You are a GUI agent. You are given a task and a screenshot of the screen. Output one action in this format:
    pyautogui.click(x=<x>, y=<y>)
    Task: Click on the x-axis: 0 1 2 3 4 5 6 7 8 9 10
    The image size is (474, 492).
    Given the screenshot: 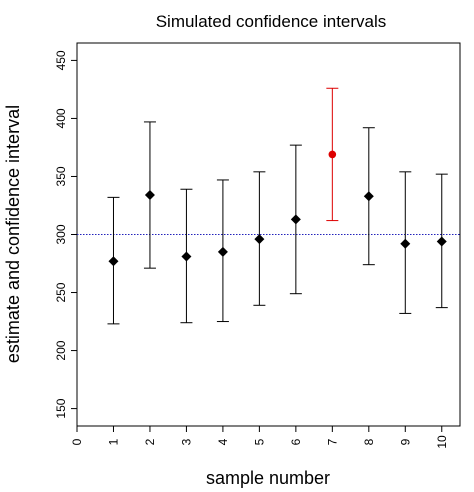 What is the action you would take?
    pyautogui.click(x=259, y=437)
    